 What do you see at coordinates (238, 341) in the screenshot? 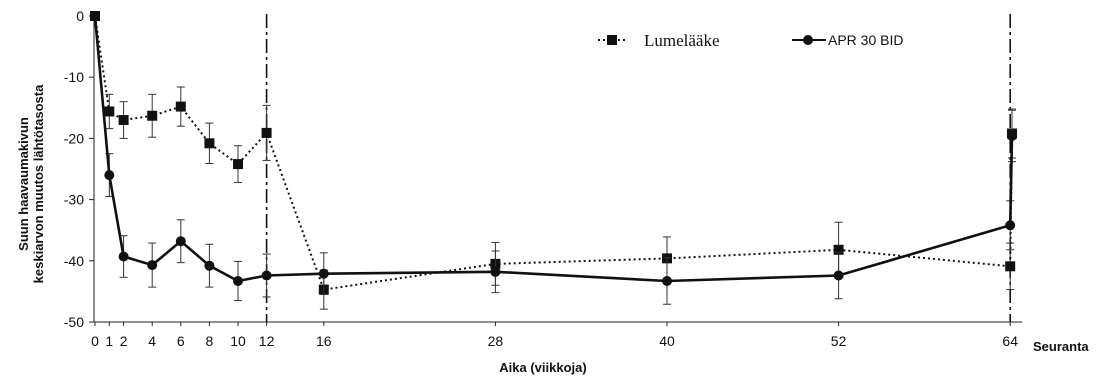
I see `x-tick-label: 10` at bounding box center [238, 341].